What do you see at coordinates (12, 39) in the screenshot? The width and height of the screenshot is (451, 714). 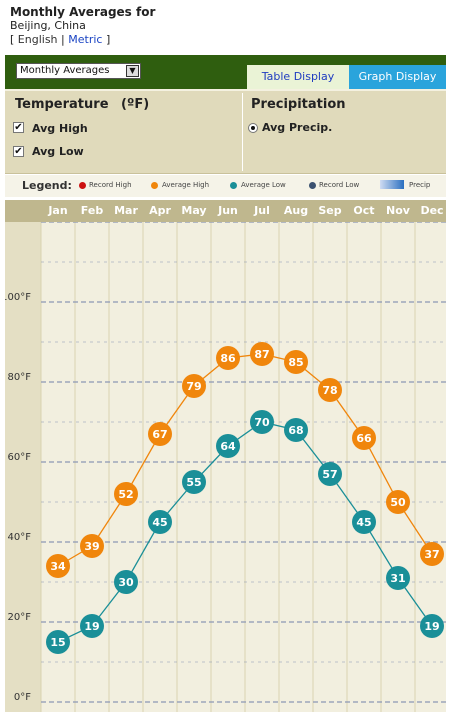 I see `bracket-open: [` at bounding box center [12, 39].